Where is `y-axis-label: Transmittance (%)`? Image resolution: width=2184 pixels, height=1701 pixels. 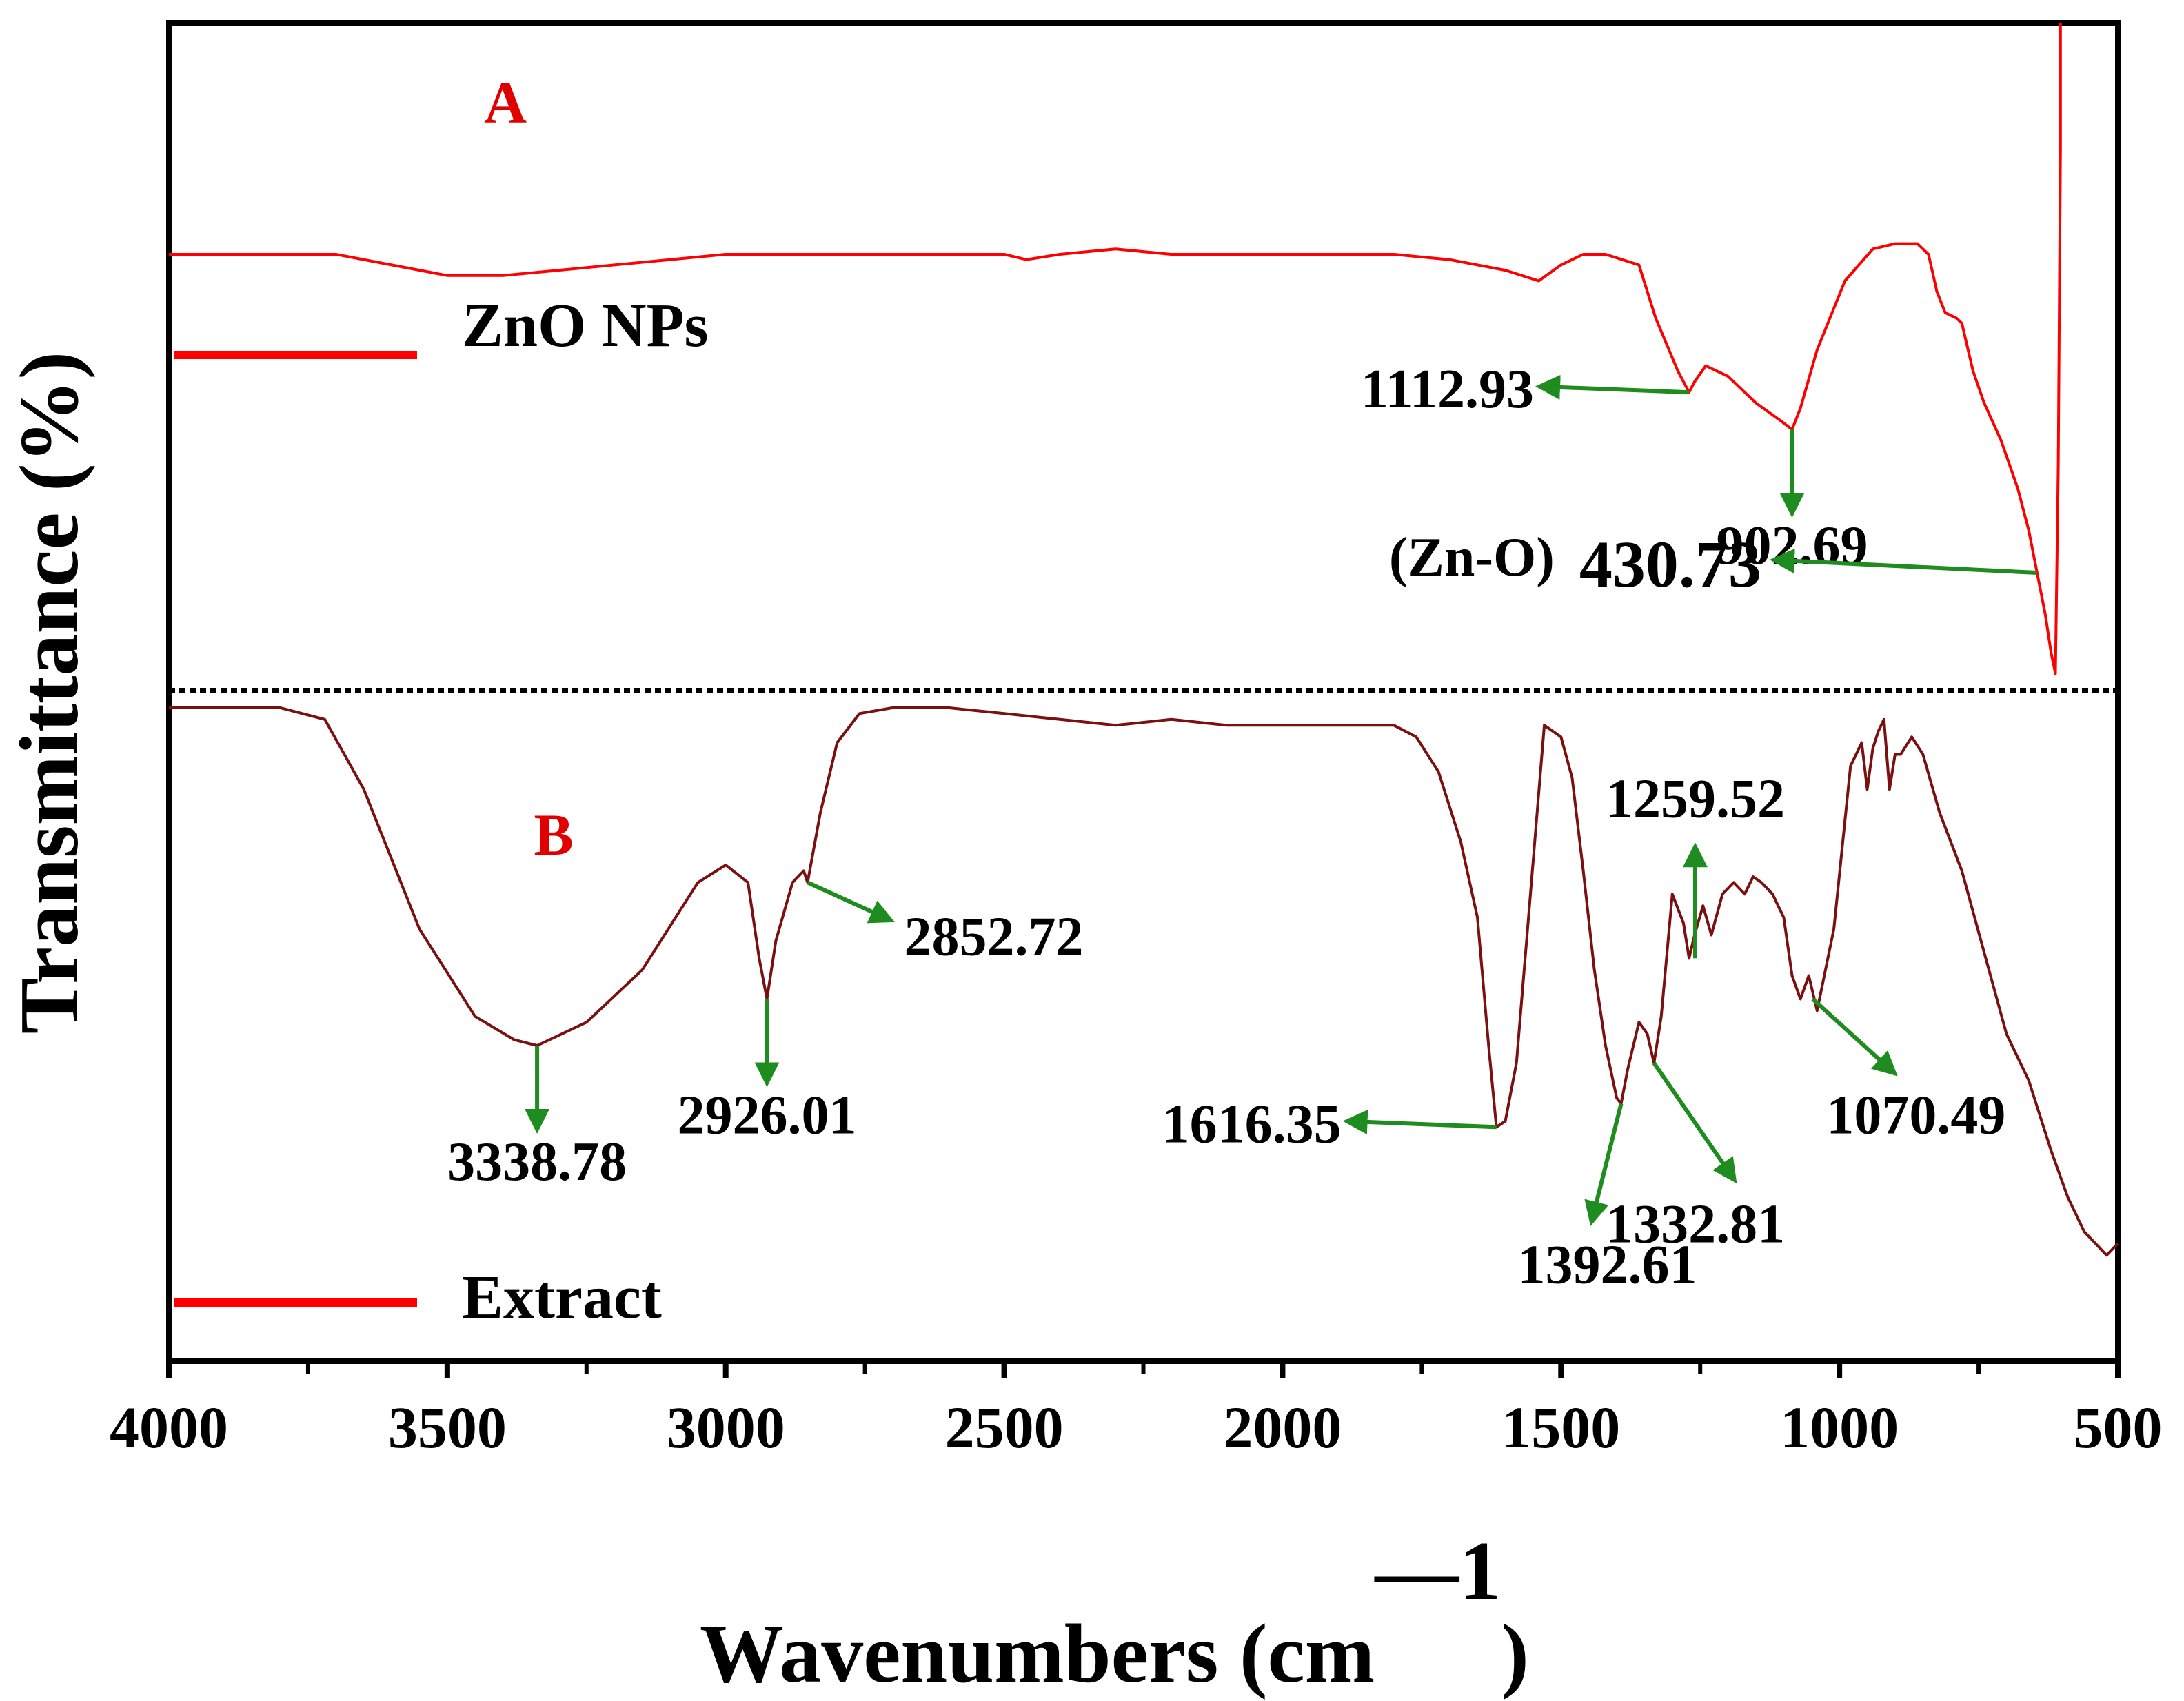 y-axis-label: Transmittance (%) is located at coordinates (49, 693).